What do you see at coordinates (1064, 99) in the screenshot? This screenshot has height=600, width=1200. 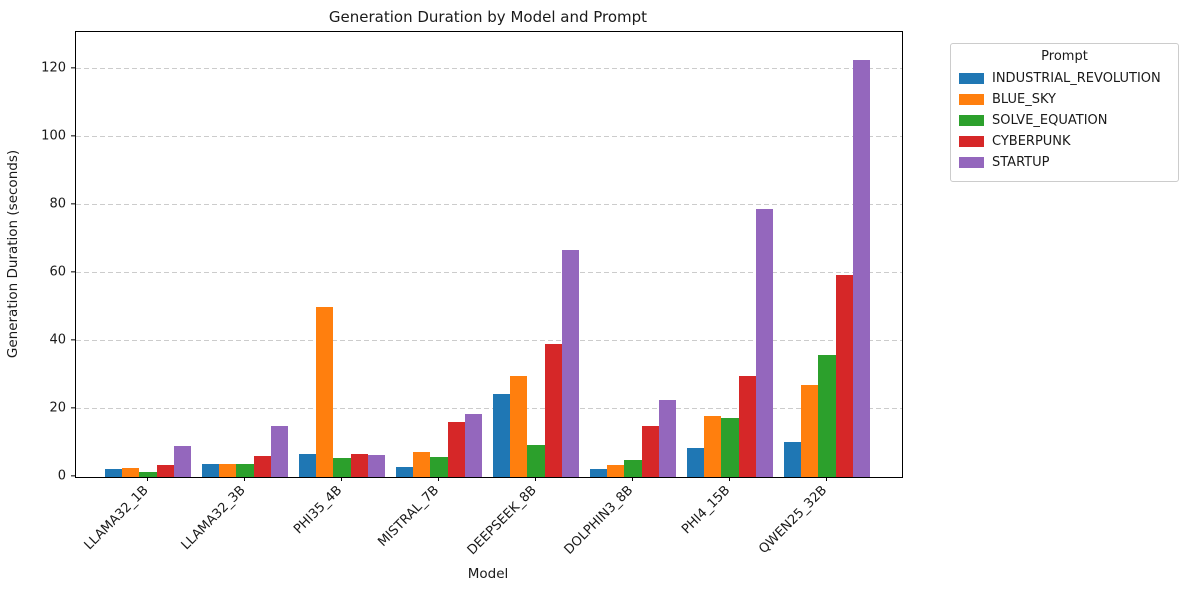 I see `legend-row-BLUE_SKY: BLUE_SKY` at bounding box center [1064, 99].